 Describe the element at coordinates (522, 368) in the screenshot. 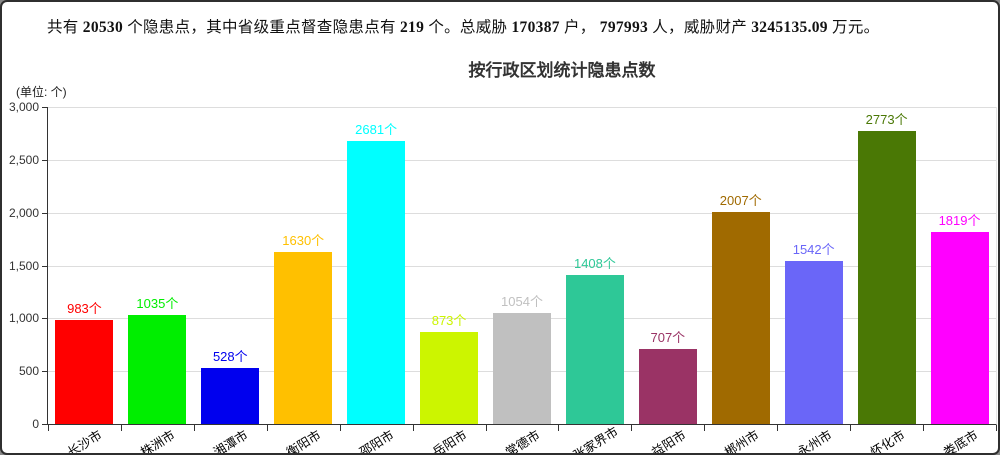

I see `bar-常德市` at that location.